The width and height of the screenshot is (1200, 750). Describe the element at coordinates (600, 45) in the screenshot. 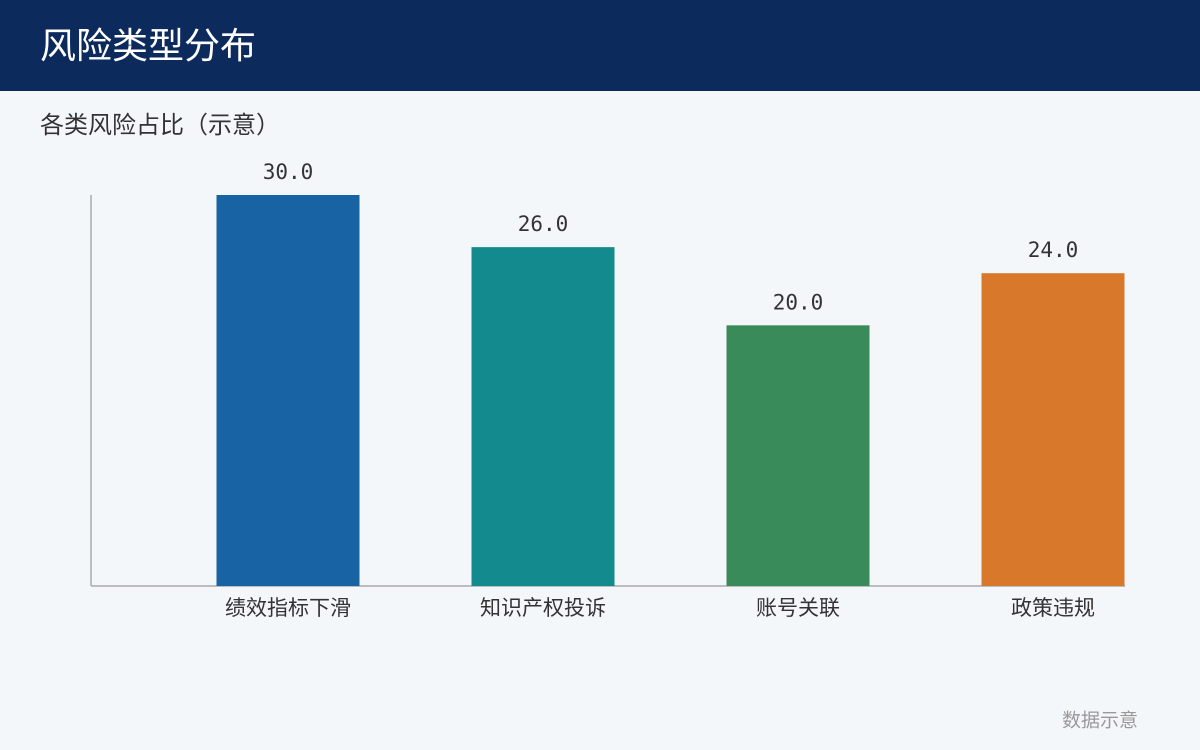

I see `header-bar` at that location.